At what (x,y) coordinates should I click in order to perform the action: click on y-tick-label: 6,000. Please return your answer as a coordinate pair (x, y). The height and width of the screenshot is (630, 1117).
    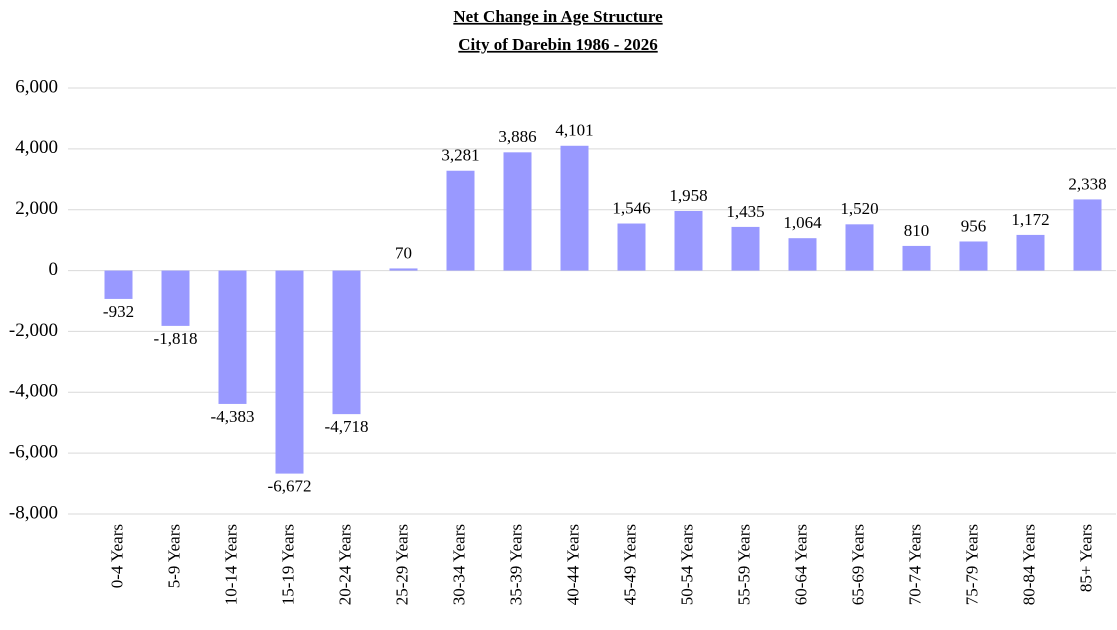
    Looking at the image, I should click on (36, 86).